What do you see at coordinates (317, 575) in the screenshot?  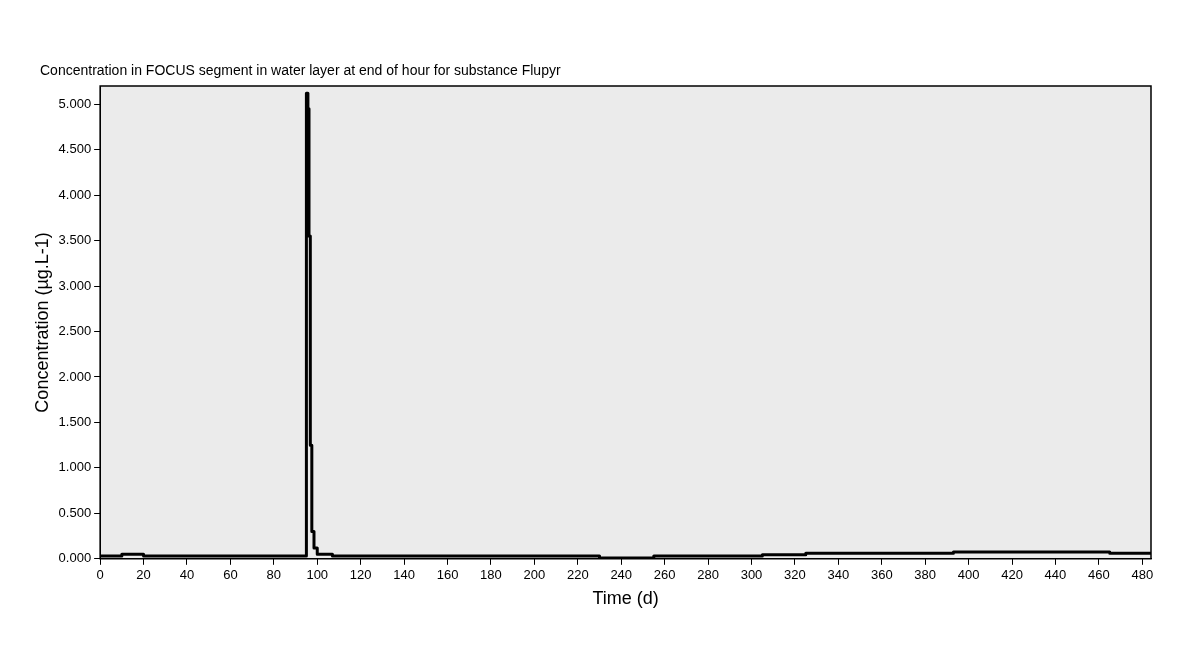 I see `x-tick-label: 100` at bounding box center [317, 575].